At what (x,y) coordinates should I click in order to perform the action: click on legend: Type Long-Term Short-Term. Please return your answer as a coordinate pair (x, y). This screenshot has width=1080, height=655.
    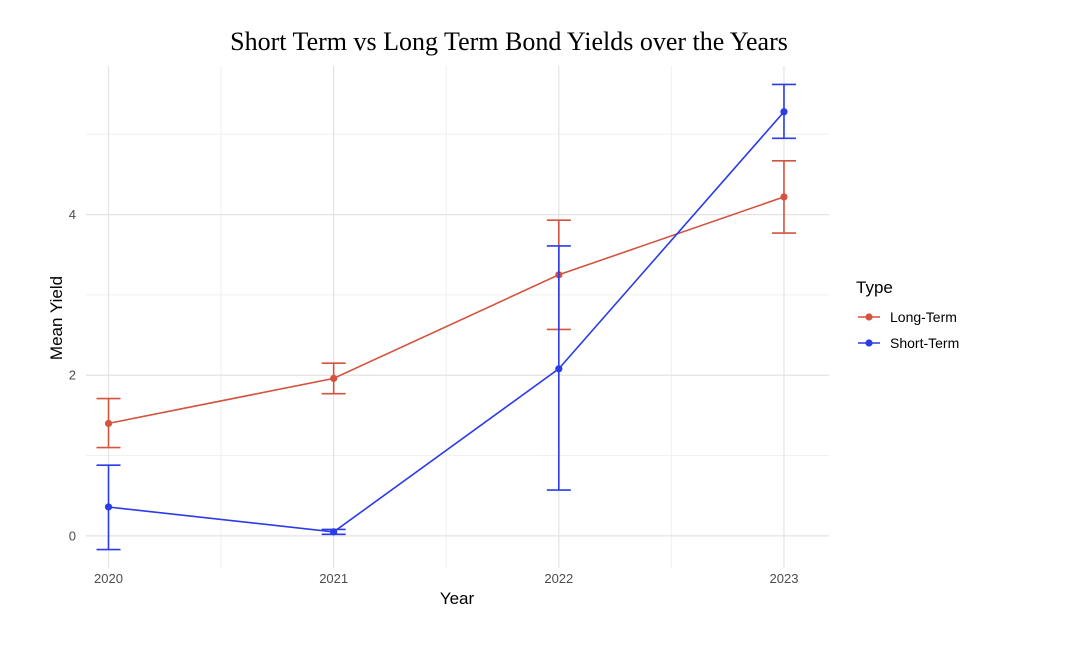
    Looking at the image, I should click on (907, 314).